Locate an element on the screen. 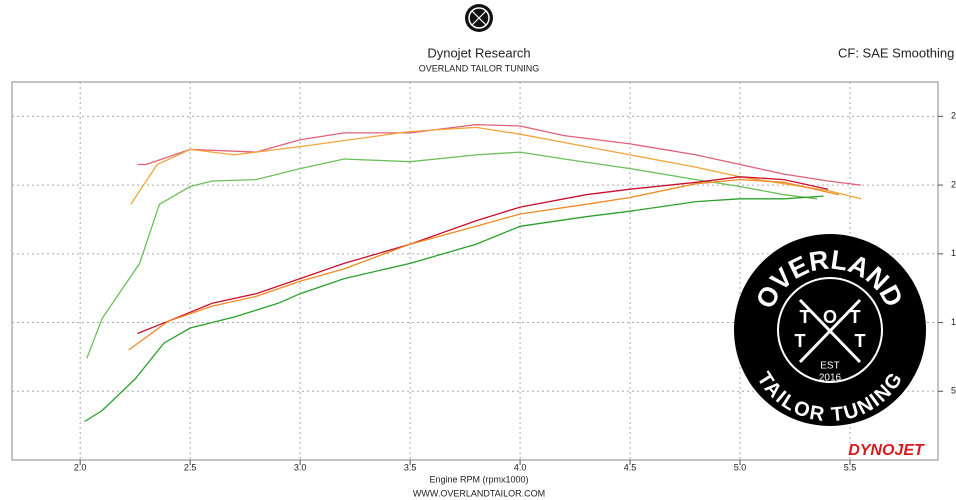 The image size is (956, 500). x-tick-label: 2.5 is located at coordinates (190, 467).